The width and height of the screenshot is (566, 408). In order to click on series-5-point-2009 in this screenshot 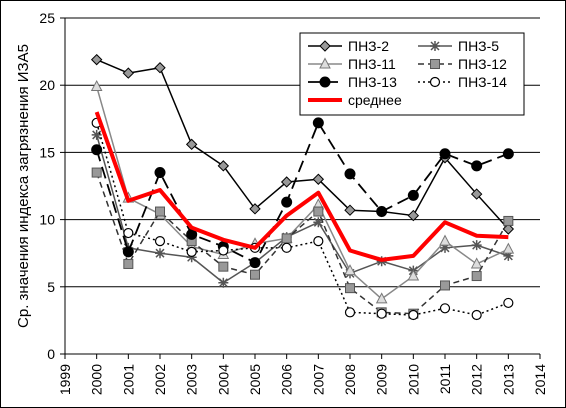, I will do `click(382, 212)`.